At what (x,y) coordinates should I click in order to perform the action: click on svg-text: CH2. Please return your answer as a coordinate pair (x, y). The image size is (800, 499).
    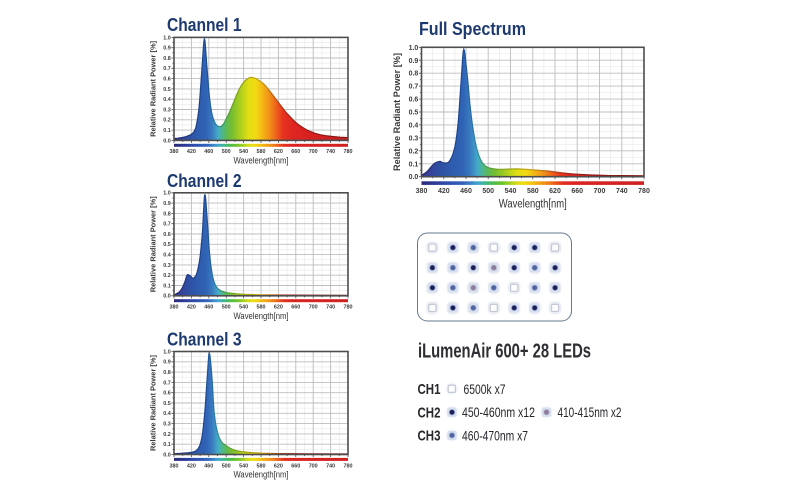
    Looking at the image, I should click on (429, 412).